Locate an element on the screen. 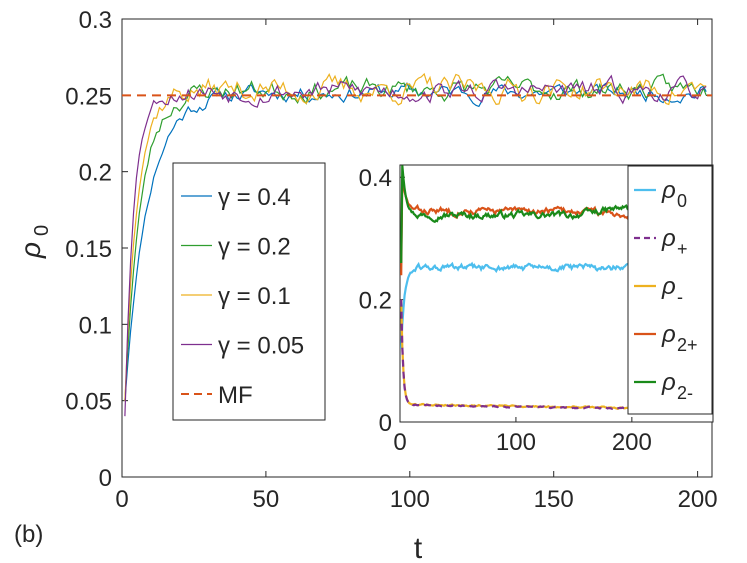 Image resolution: width=747 pixels, height=563 pixels. y-axis-label: ρ 0 is located at coordinates (34, 242).